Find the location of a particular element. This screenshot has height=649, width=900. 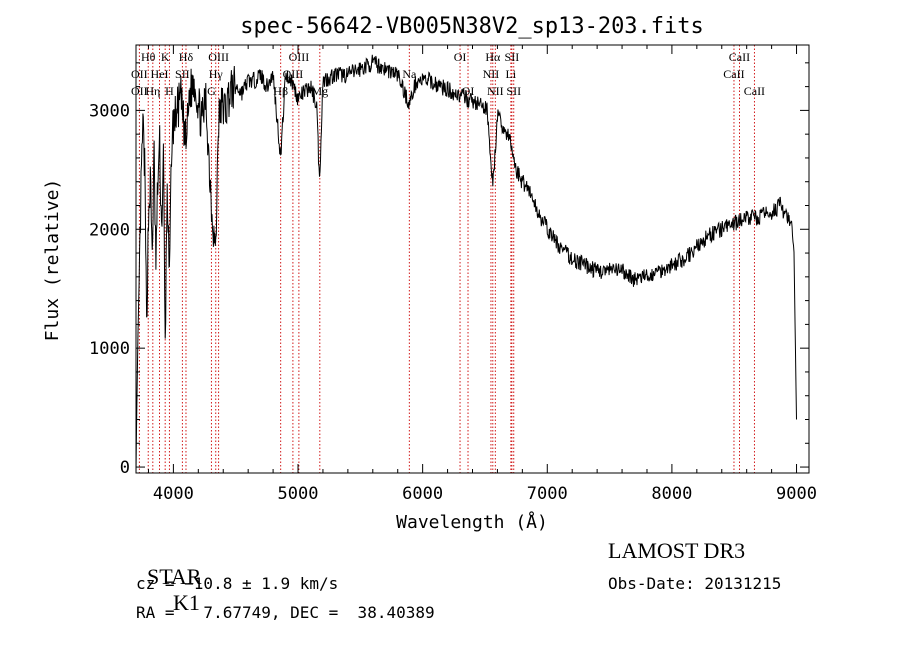

subclass-label: K1 is located at coordinates (186, 602).